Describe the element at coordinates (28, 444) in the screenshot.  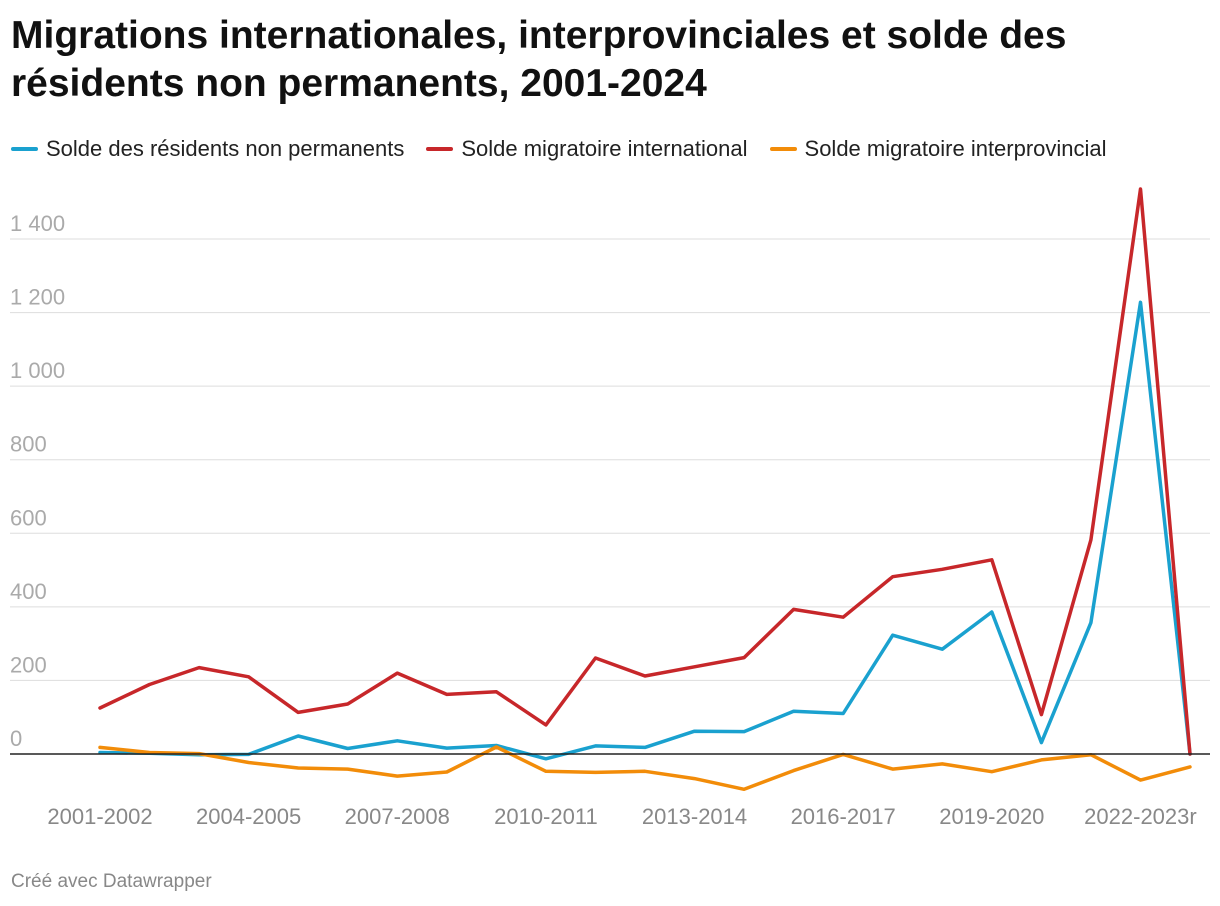
I see `y-tick-label: 800` at that location.